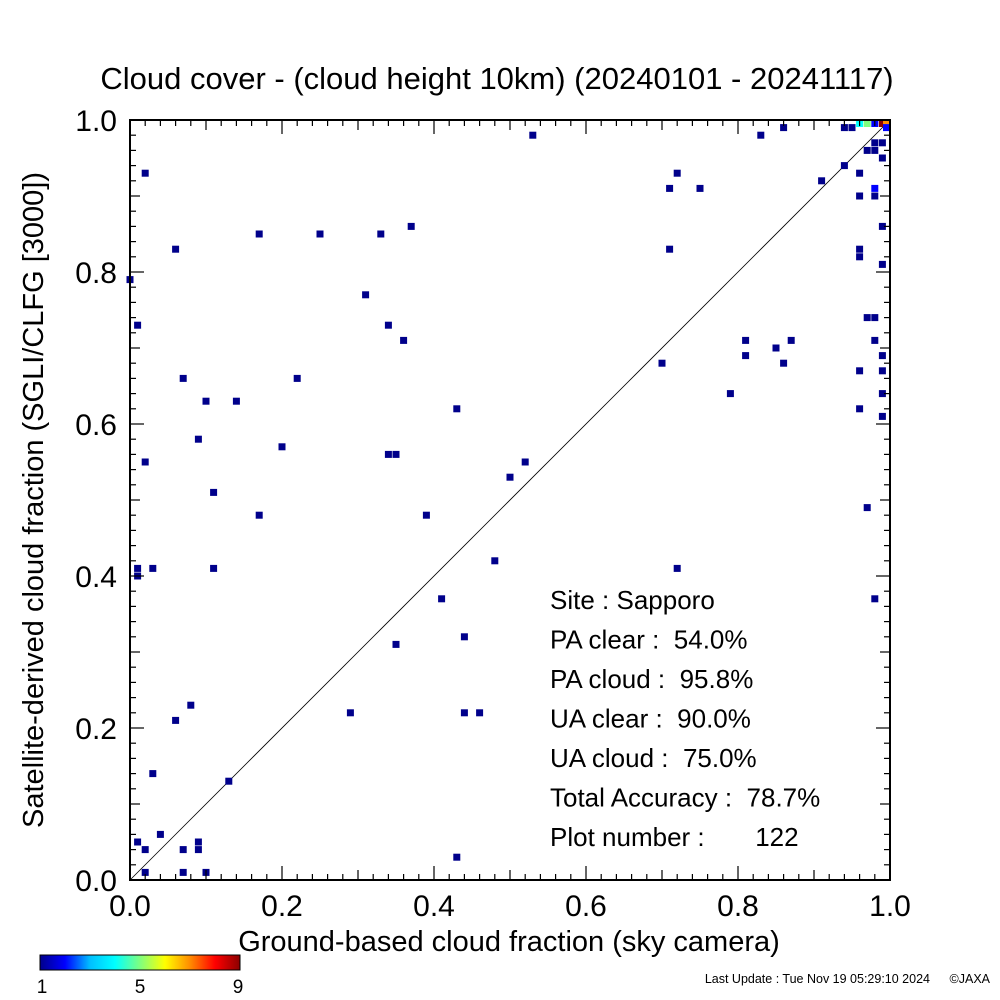 This screenshot has height=1000, width=1000. I want to click on stat-line: PA cloud : 95.8%, so click(651, 679).